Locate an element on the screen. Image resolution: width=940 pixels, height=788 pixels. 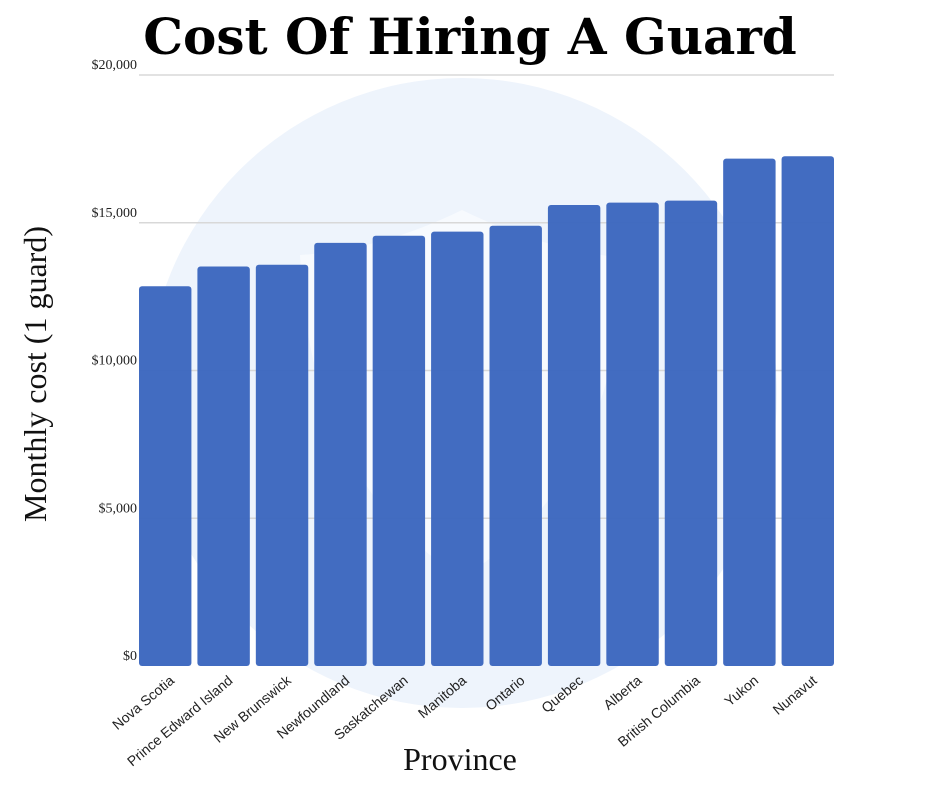
y-tick-label: $5,000 is located at coordinates (118, 508).